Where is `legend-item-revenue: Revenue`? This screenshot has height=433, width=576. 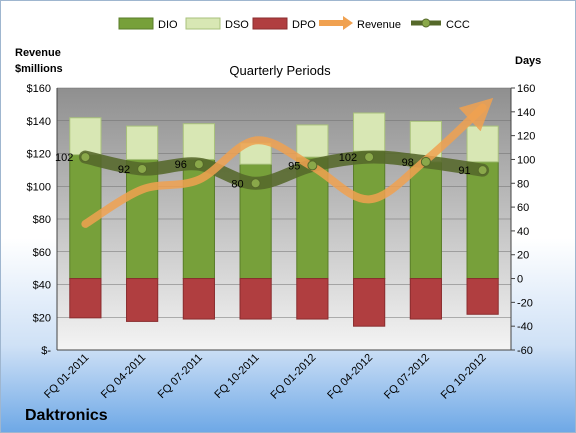 legend-item-revenue: Revenue is located at coordinates (360, 23).